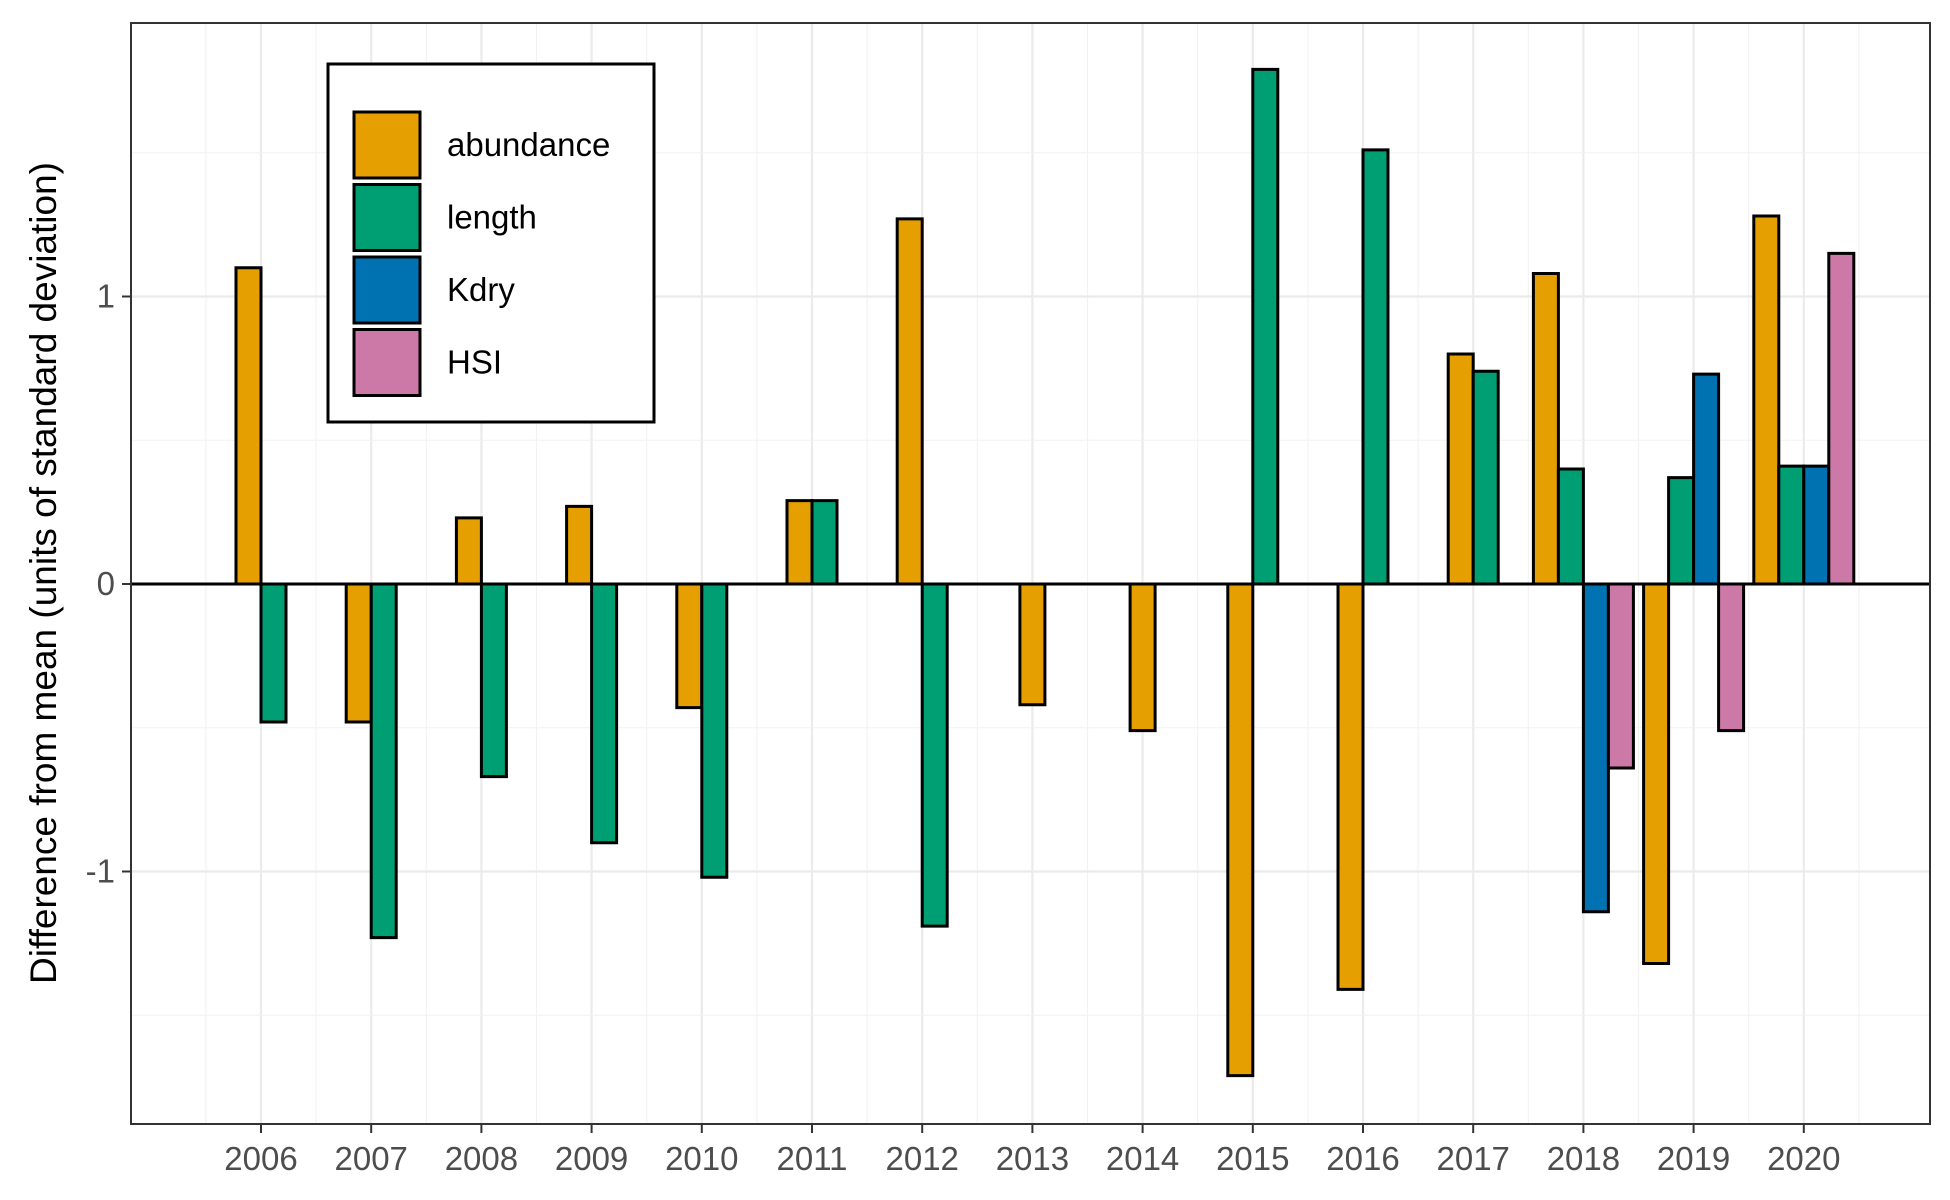  I want to click on x-tick-label: 2014, so click(1142, 1158).